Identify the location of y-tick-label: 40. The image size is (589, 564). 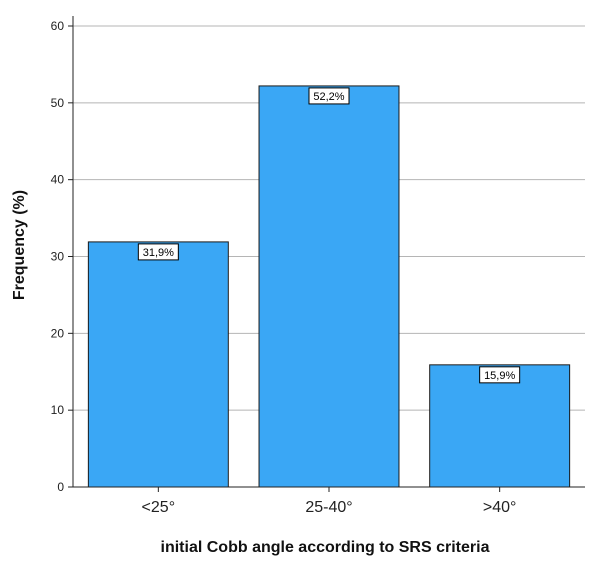
(58, 180).